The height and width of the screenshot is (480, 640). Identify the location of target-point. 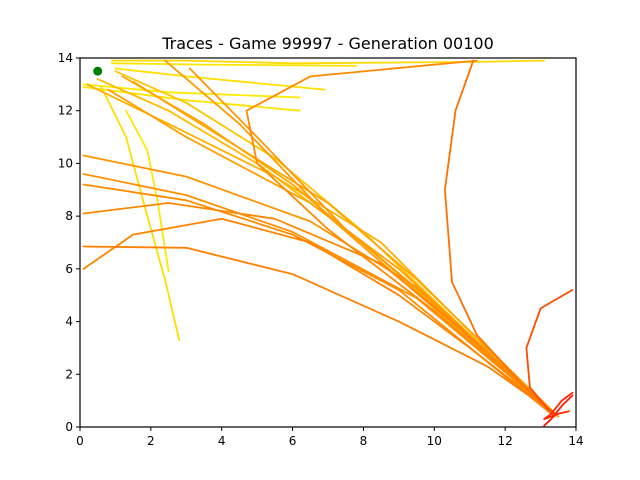
(98, 71).